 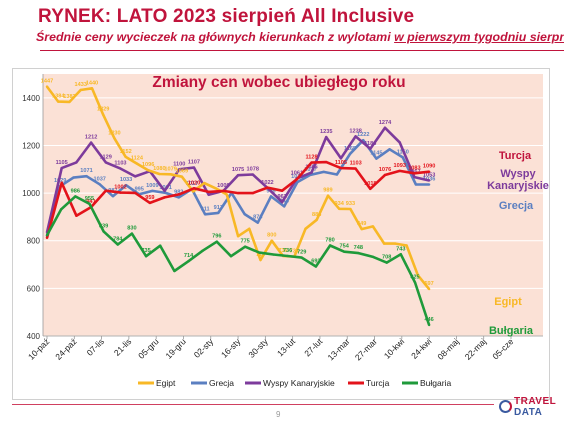 What do you see at coordinates (223, 186) in the screenshot?
I see `data-label-wyspy-kanaryjskie: 1009` at bounding box center [223, 186].